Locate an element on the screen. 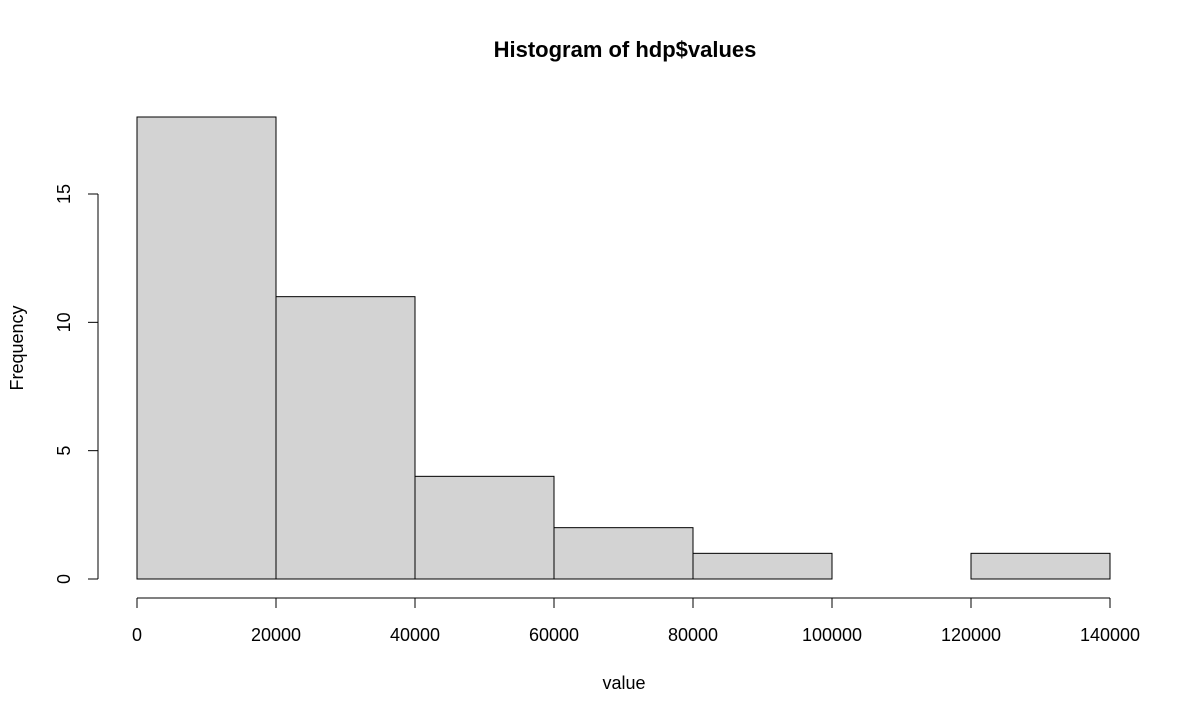 The image size is (1200, 720). x-tick-label: 100000 is located at coordinates (832, 635).